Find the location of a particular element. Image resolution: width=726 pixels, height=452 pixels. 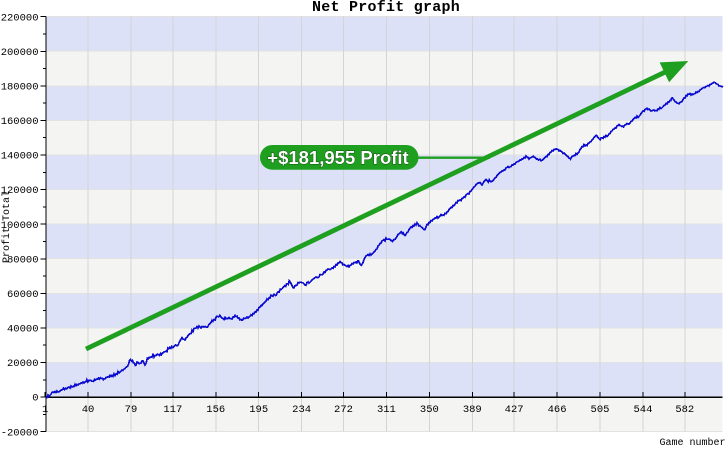

svg-text: 350 is located at coordinates (429, 410).